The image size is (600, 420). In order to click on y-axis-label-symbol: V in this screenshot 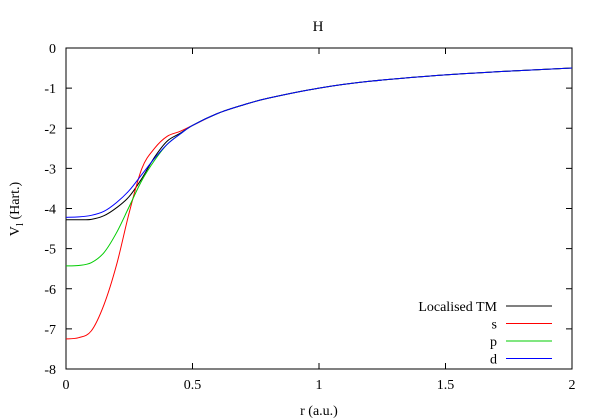, I will do `click(15, 231)`.